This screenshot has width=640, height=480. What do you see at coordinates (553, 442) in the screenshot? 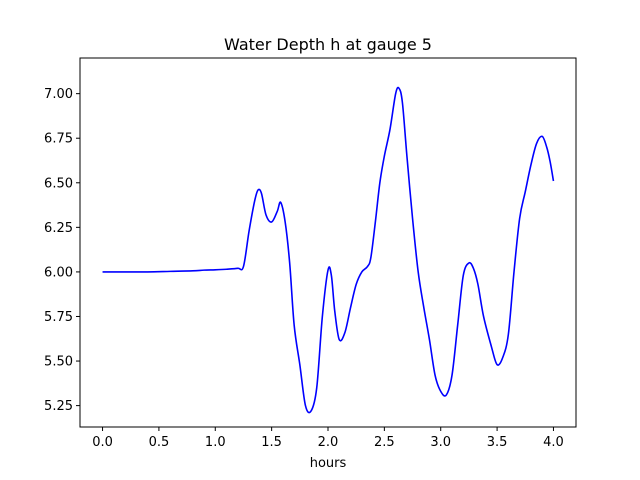
I see `x-tick-label: 4.0` at bounding box center [553, 442].